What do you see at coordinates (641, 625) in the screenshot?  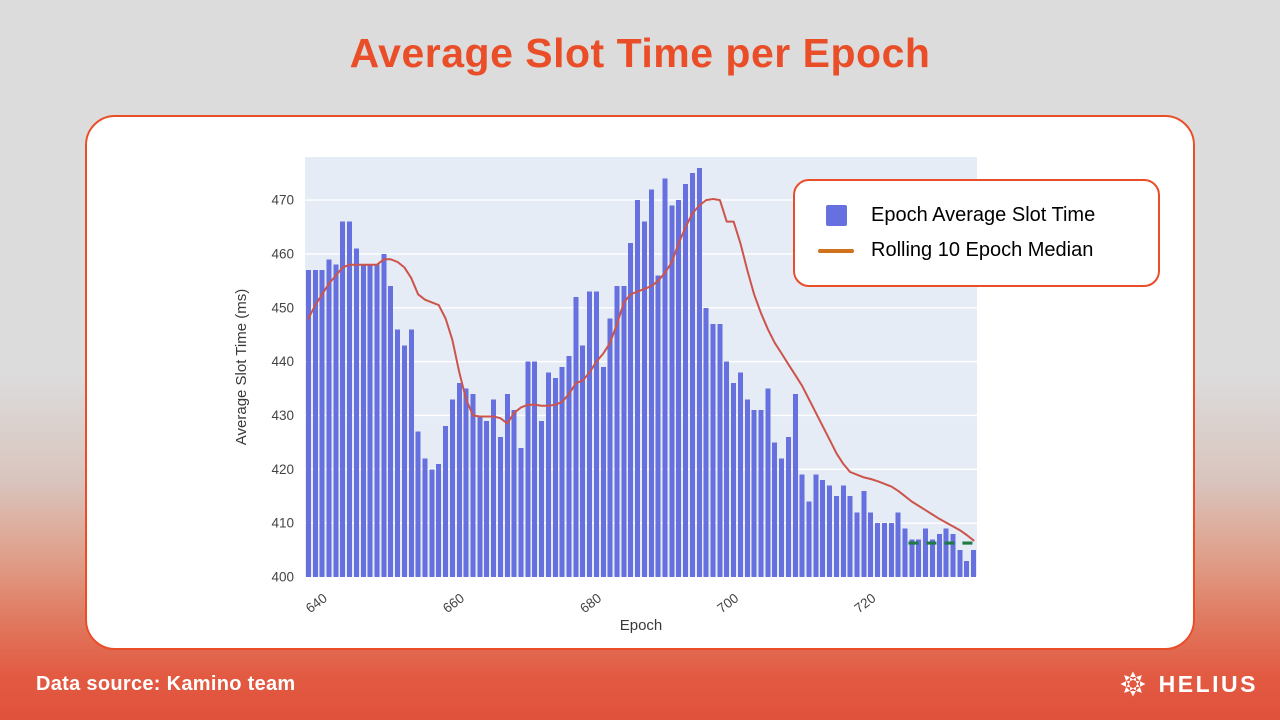 I see `x-axis-title: Epoch` at bounding box center [641, 625].